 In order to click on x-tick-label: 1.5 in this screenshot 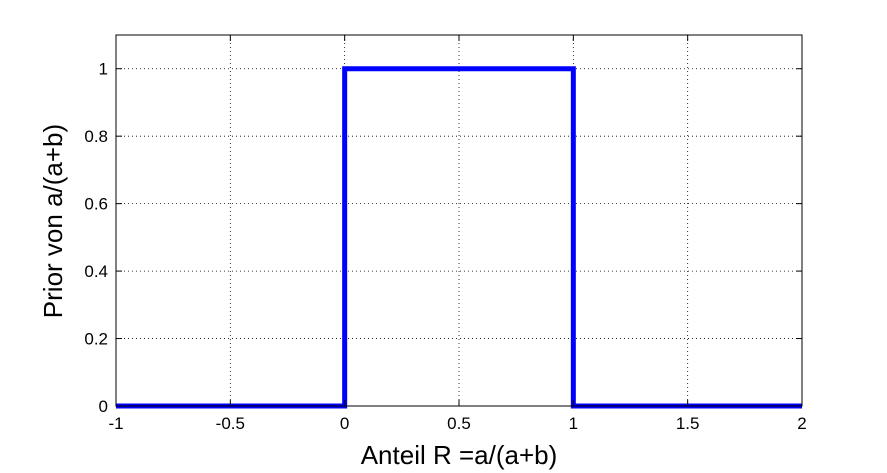, I will do `click(688, 423)`.